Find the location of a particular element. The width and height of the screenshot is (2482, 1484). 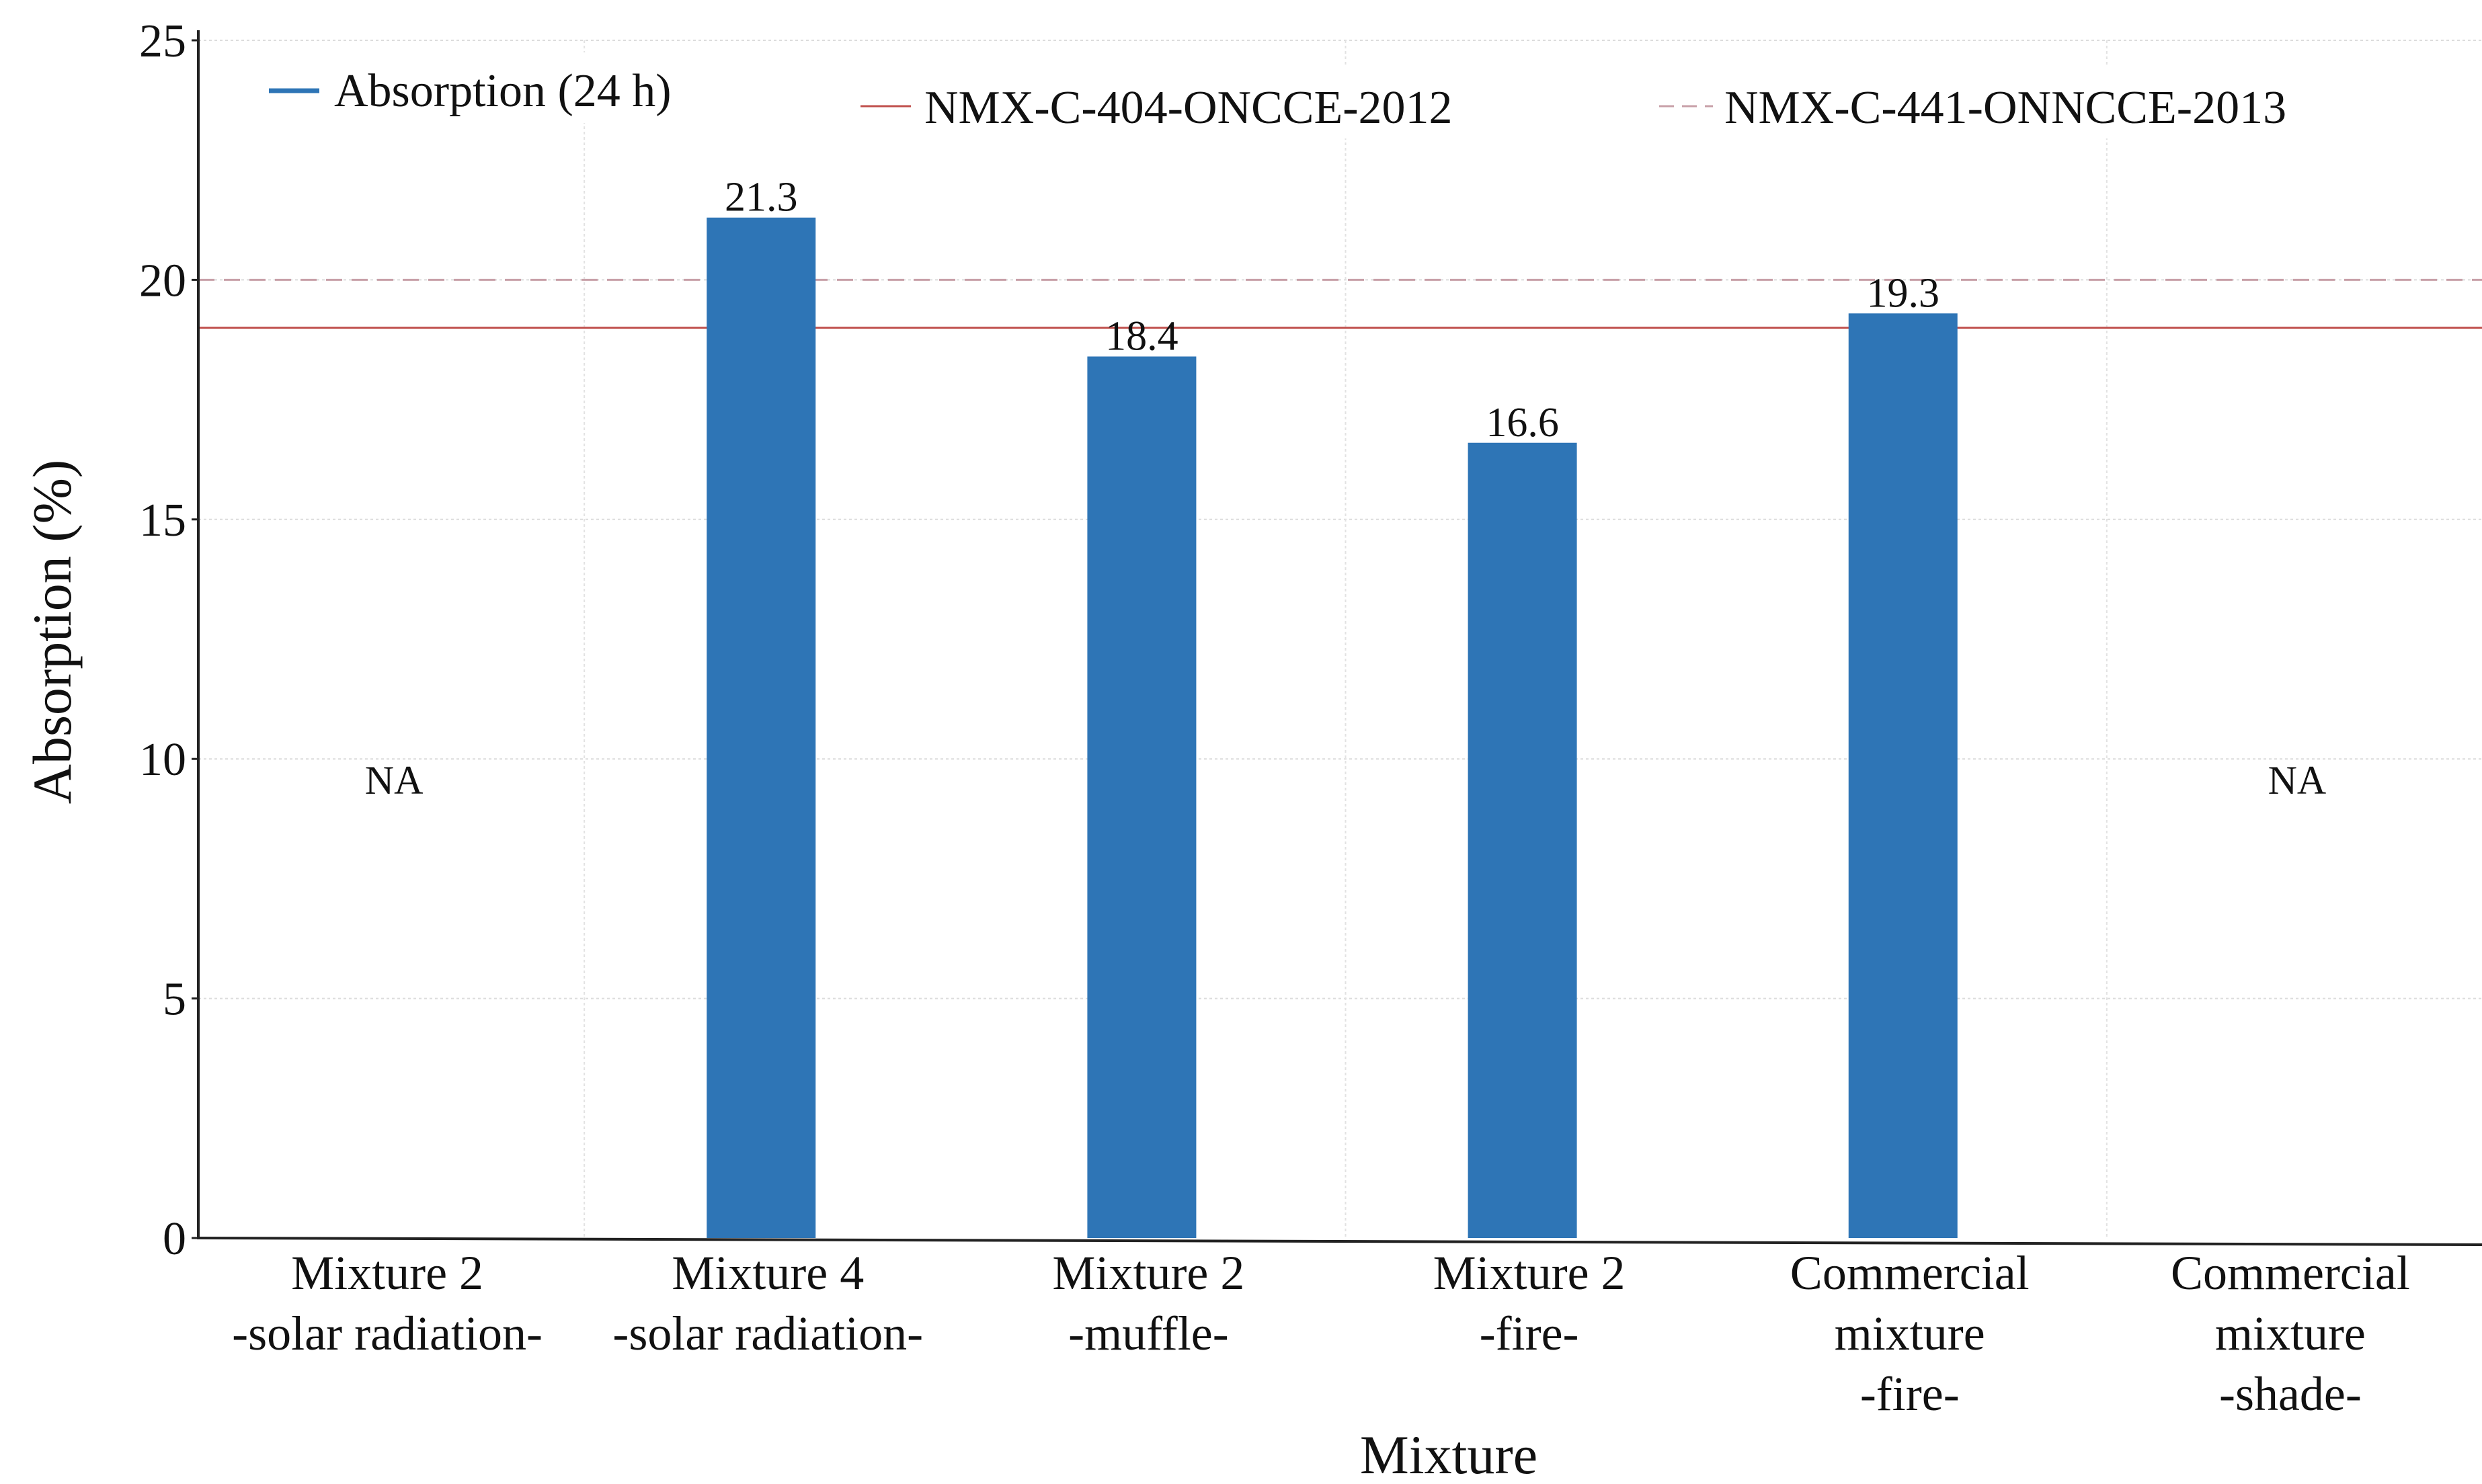

y-tick-label-10: 10 is located at coordinates (162, 760).